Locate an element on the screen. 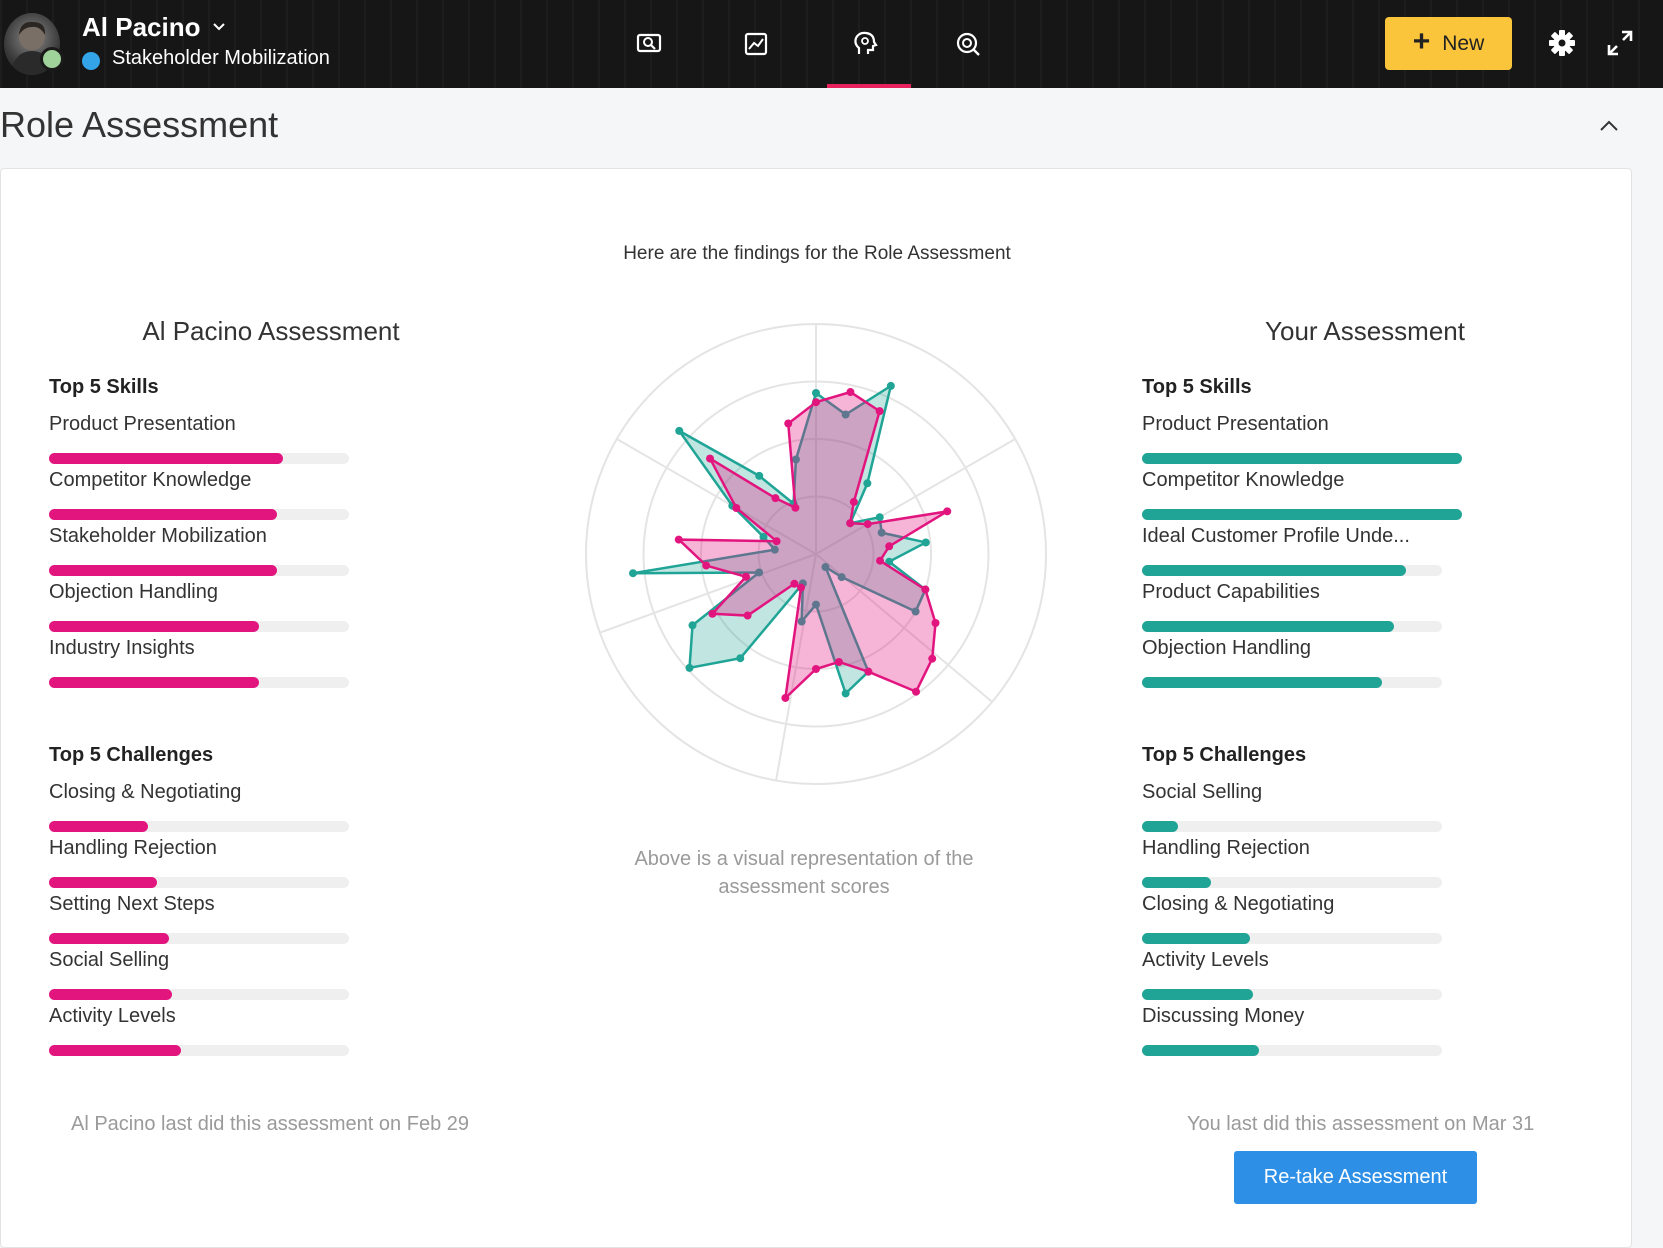 The height and width of the screenshot is (1248, 1663). assessment-item-label: Objection Handling is located at coordinates (133, 592).